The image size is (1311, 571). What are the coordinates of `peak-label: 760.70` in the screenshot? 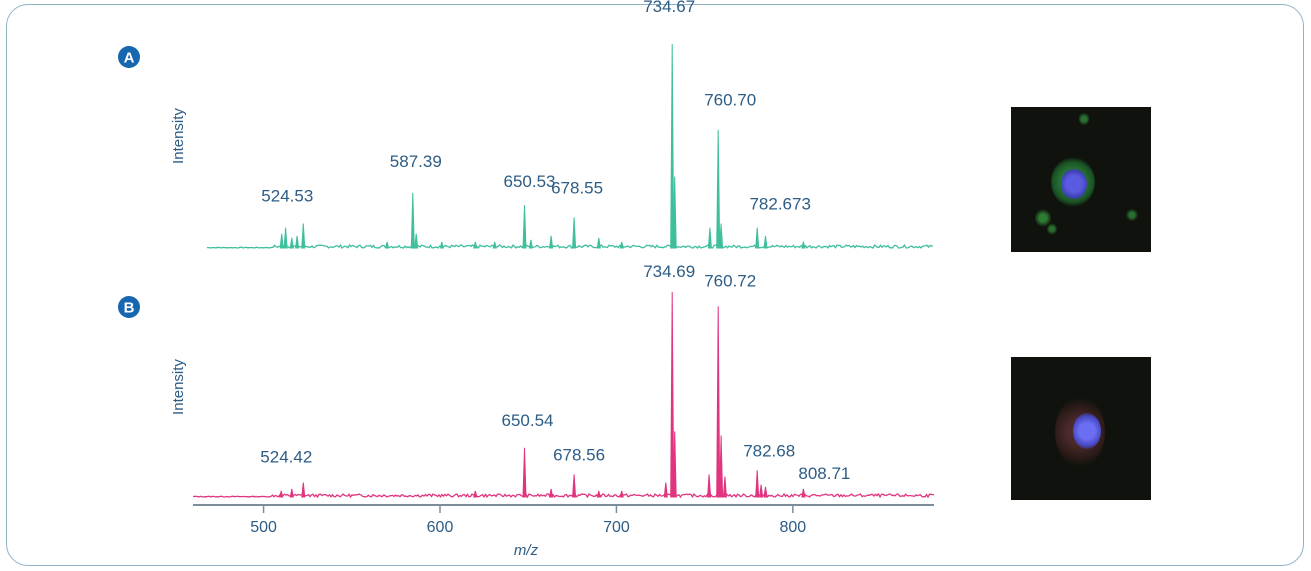 It's located at (730, 100).